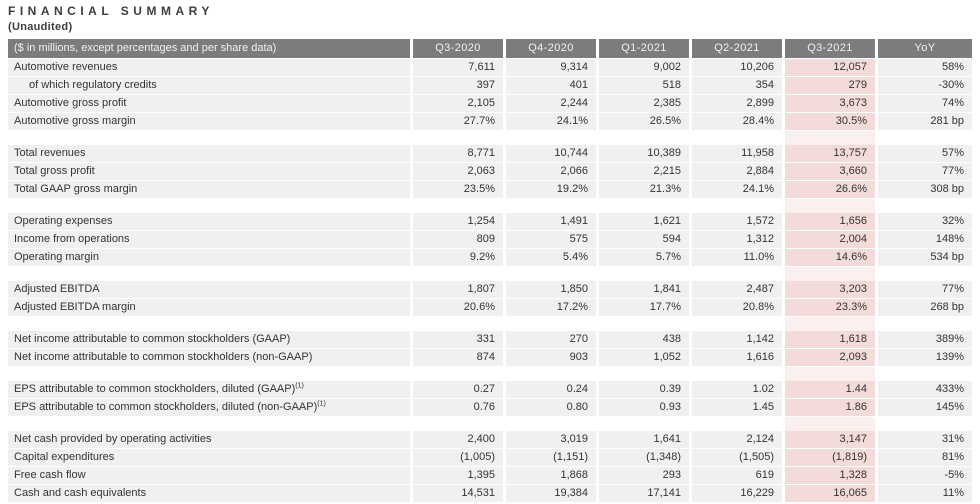 This screenshot has width=980, height=504. Describe the element at coordinates (551, 103) in the screenshot. I see `cell-value: 2,244` at that location.